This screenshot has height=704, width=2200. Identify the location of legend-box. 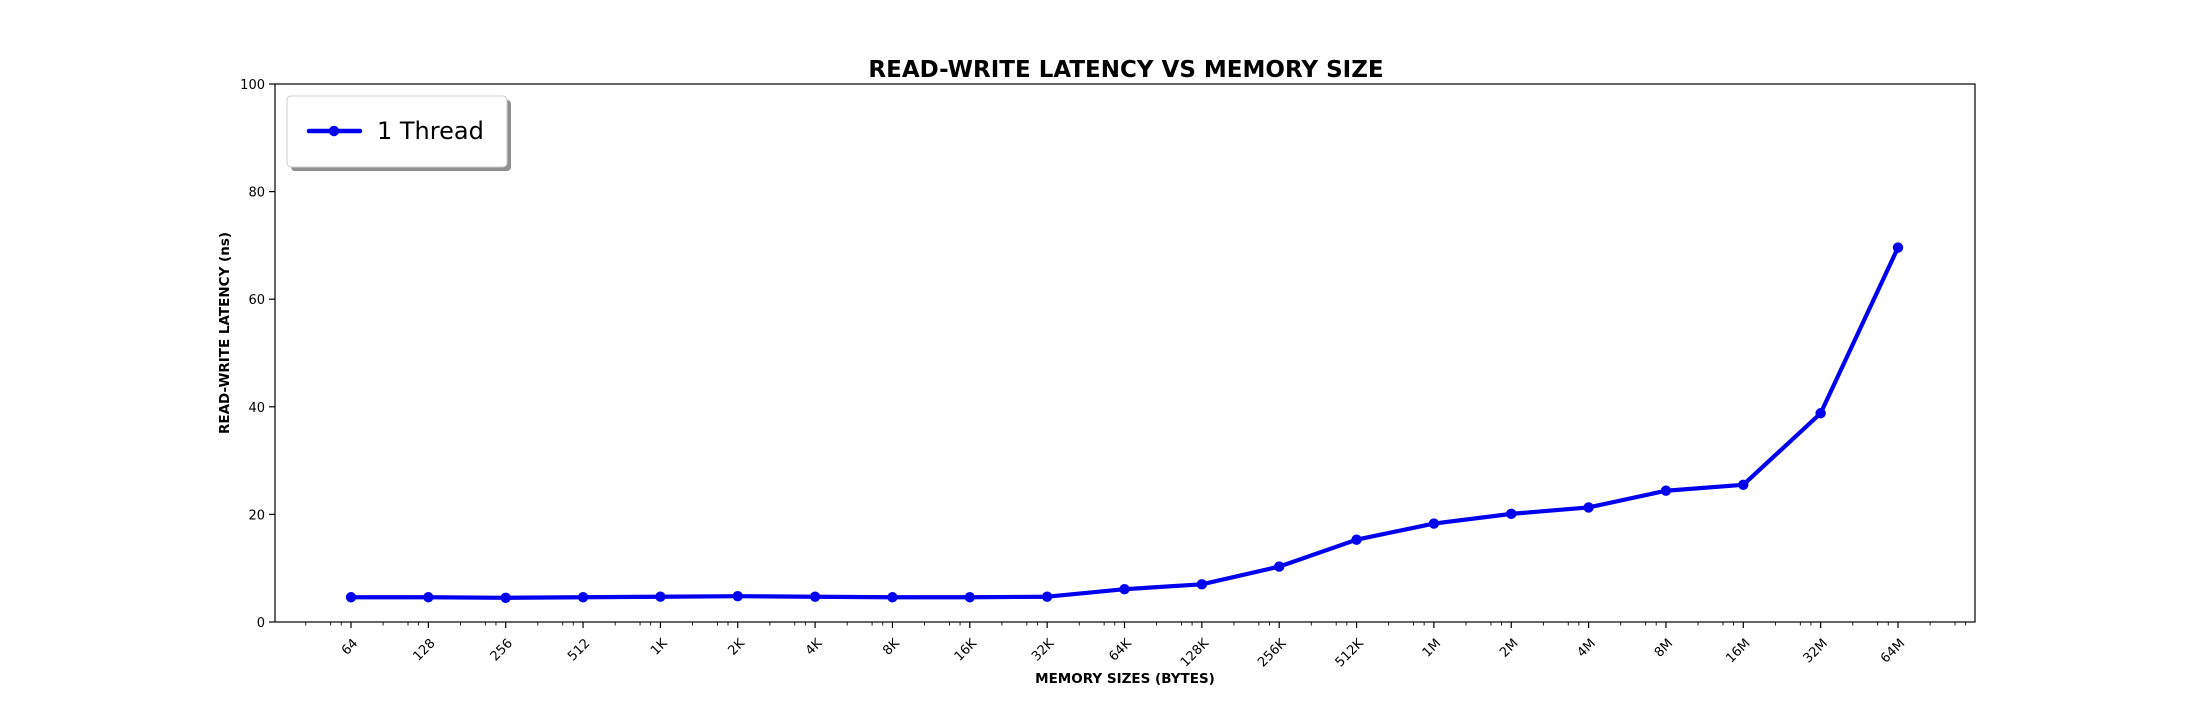
(397, 131).